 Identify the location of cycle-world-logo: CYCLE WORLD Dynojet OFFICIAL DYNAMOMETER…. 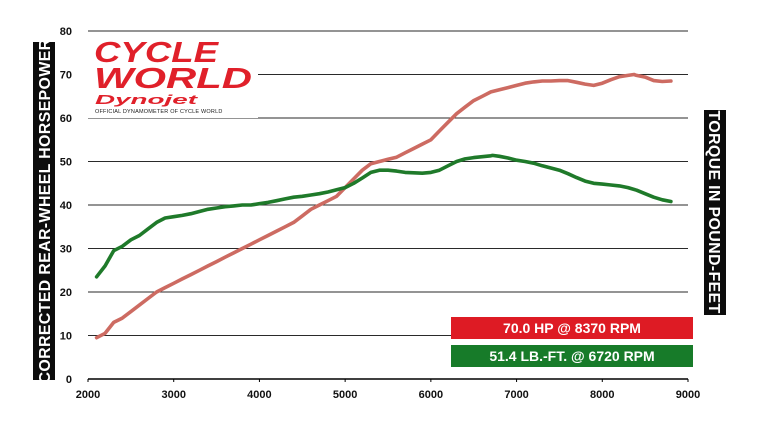
(173, 77).